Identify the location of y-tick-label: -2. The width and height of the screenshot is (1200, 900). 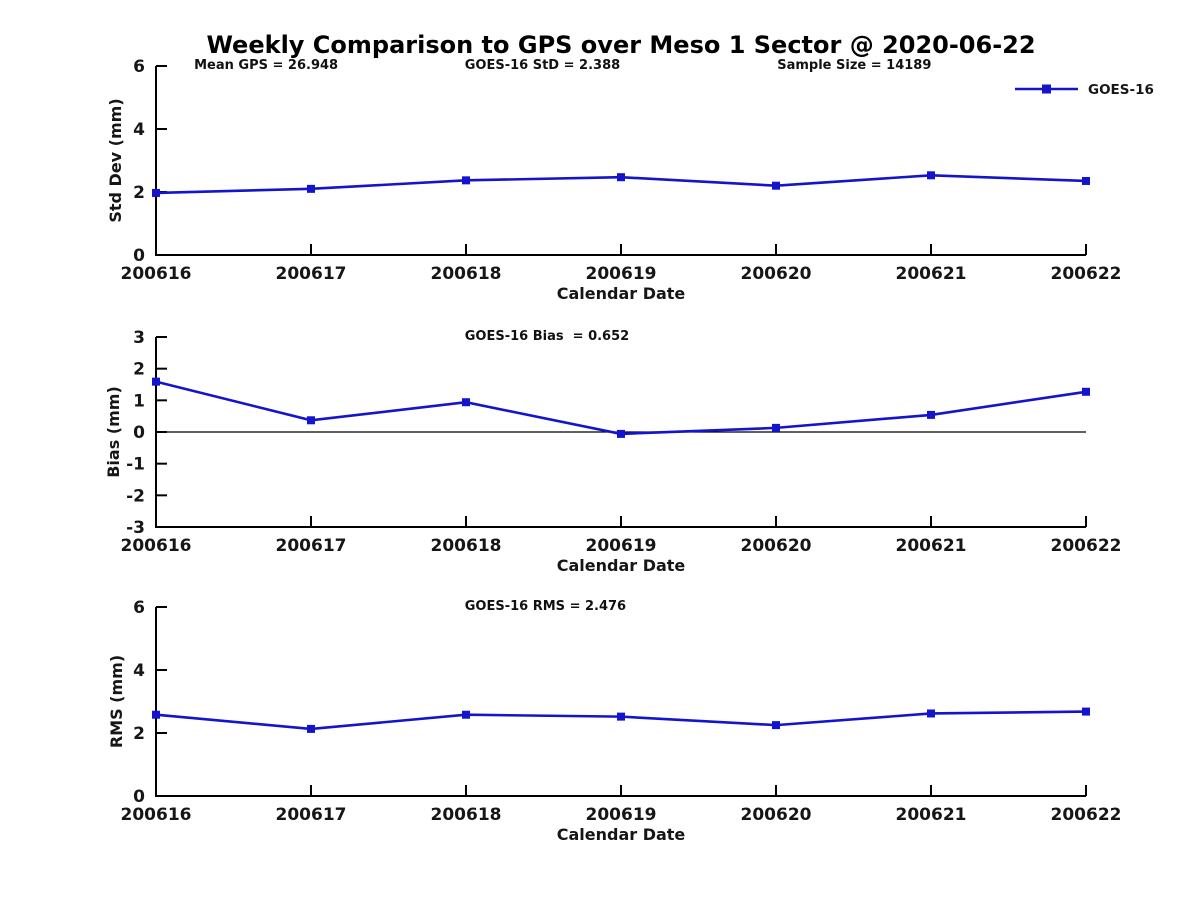
(135, 496).